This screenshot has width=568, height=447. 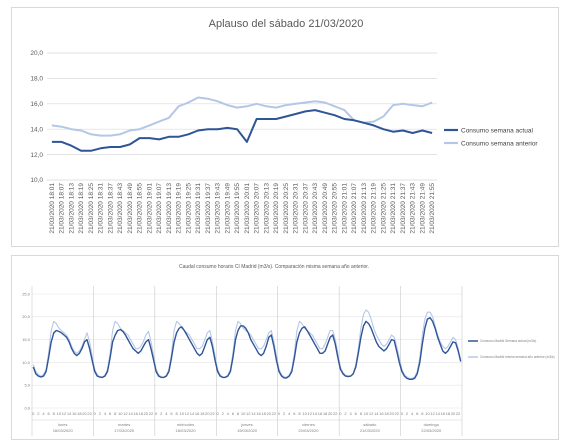 I want to click on x-tick-label: 21/03/2020 20:43, so click(x=315, y=208).